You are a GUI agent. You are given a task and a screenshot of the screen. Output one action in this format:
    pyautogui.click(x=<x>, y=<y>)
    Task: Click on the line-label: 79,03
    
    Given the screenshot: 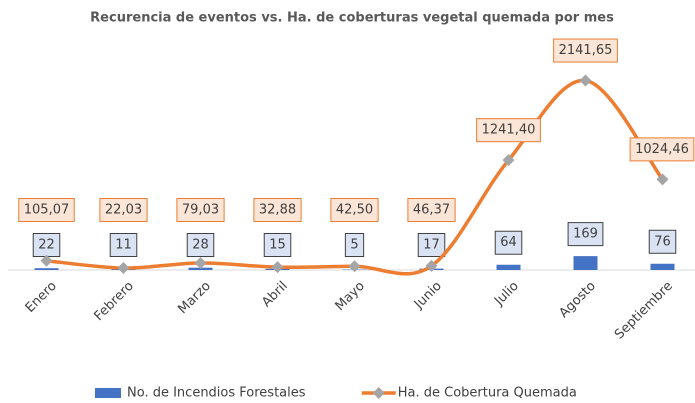 What is the action you would take?
    pyautogui.click(x=200, y=210)
    